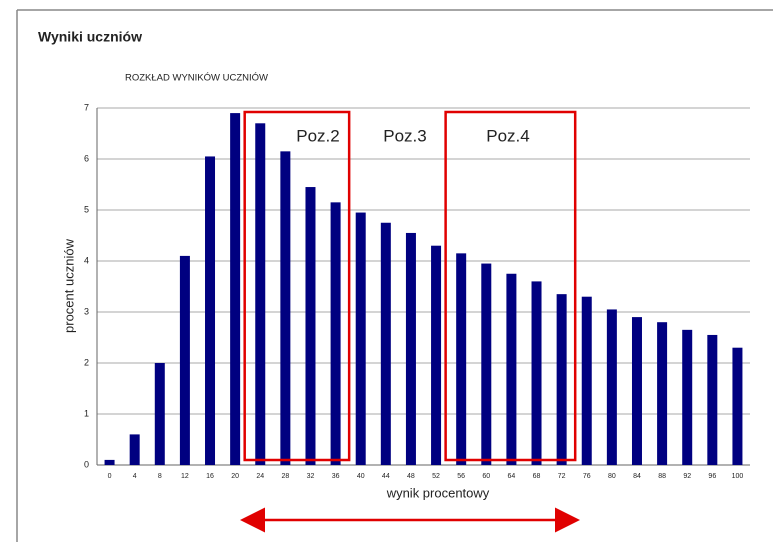 The image size is (773, 542). Describe the element at coordinates (637, 476) in the screenshot. I see `x-tick-label: 84` at that location.